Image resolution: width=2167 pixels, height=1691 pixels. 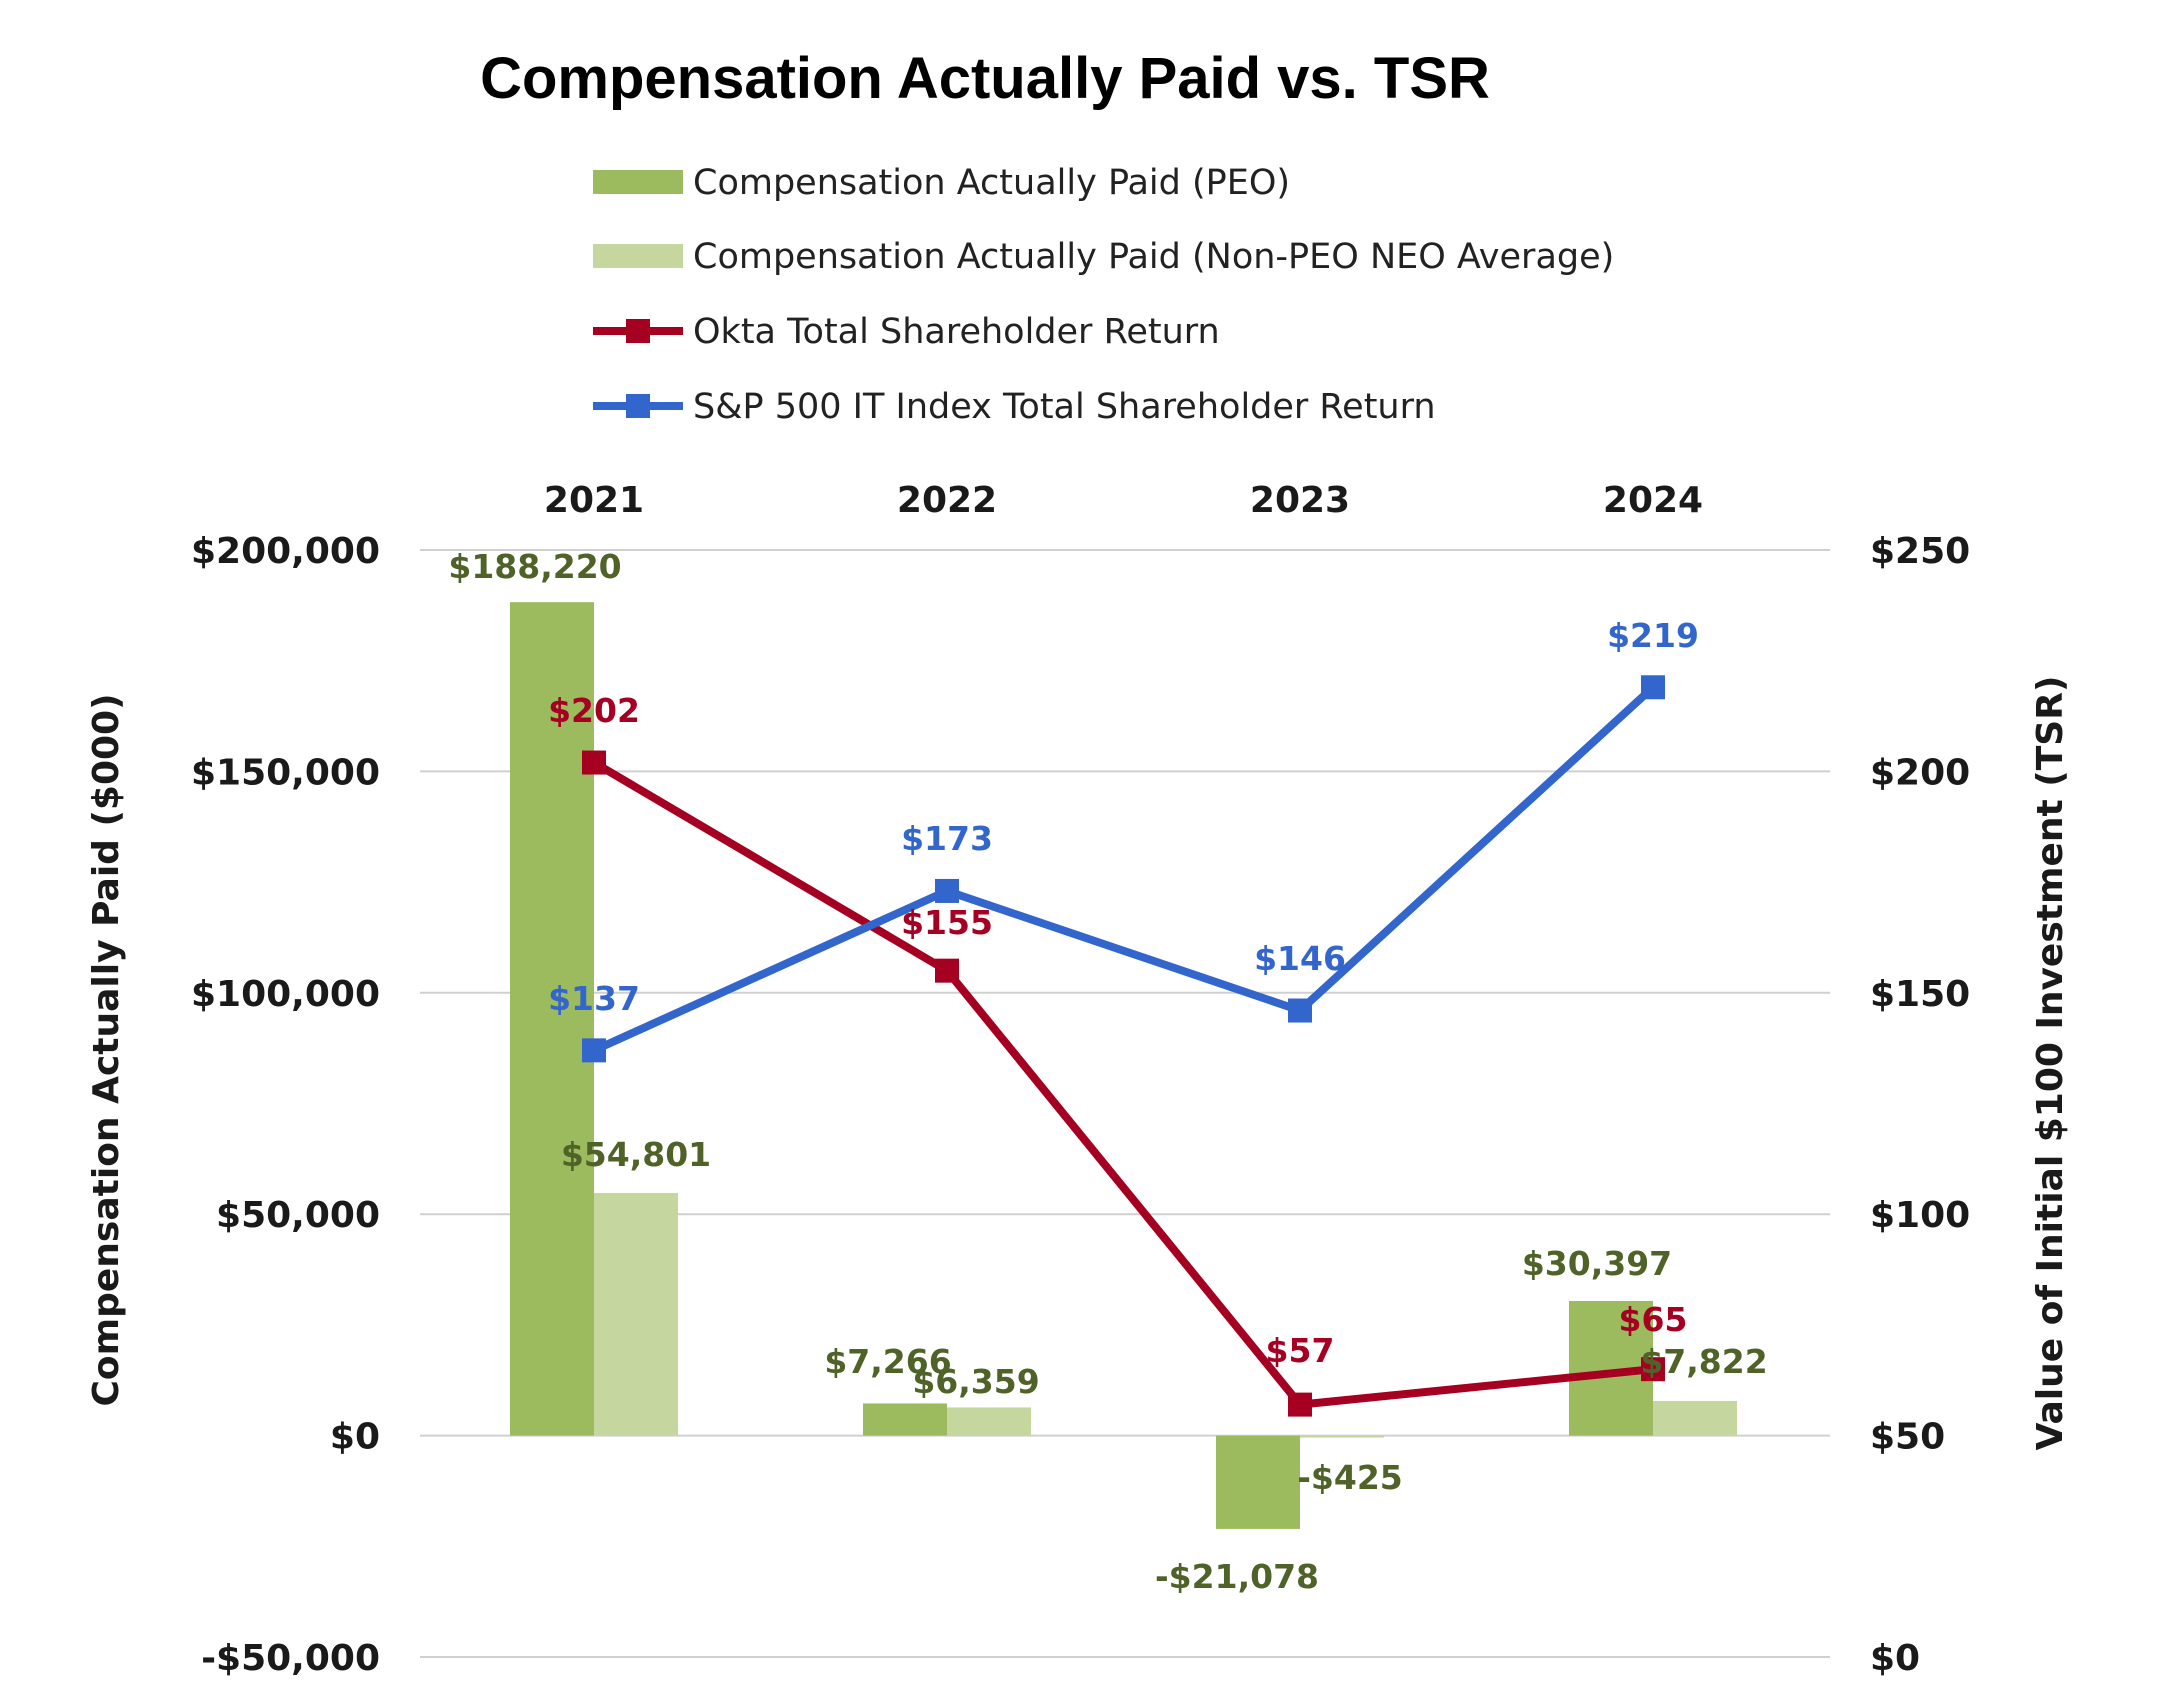 I want to click on bar-data-label: $30,397, so click(x=1597, y=1263).